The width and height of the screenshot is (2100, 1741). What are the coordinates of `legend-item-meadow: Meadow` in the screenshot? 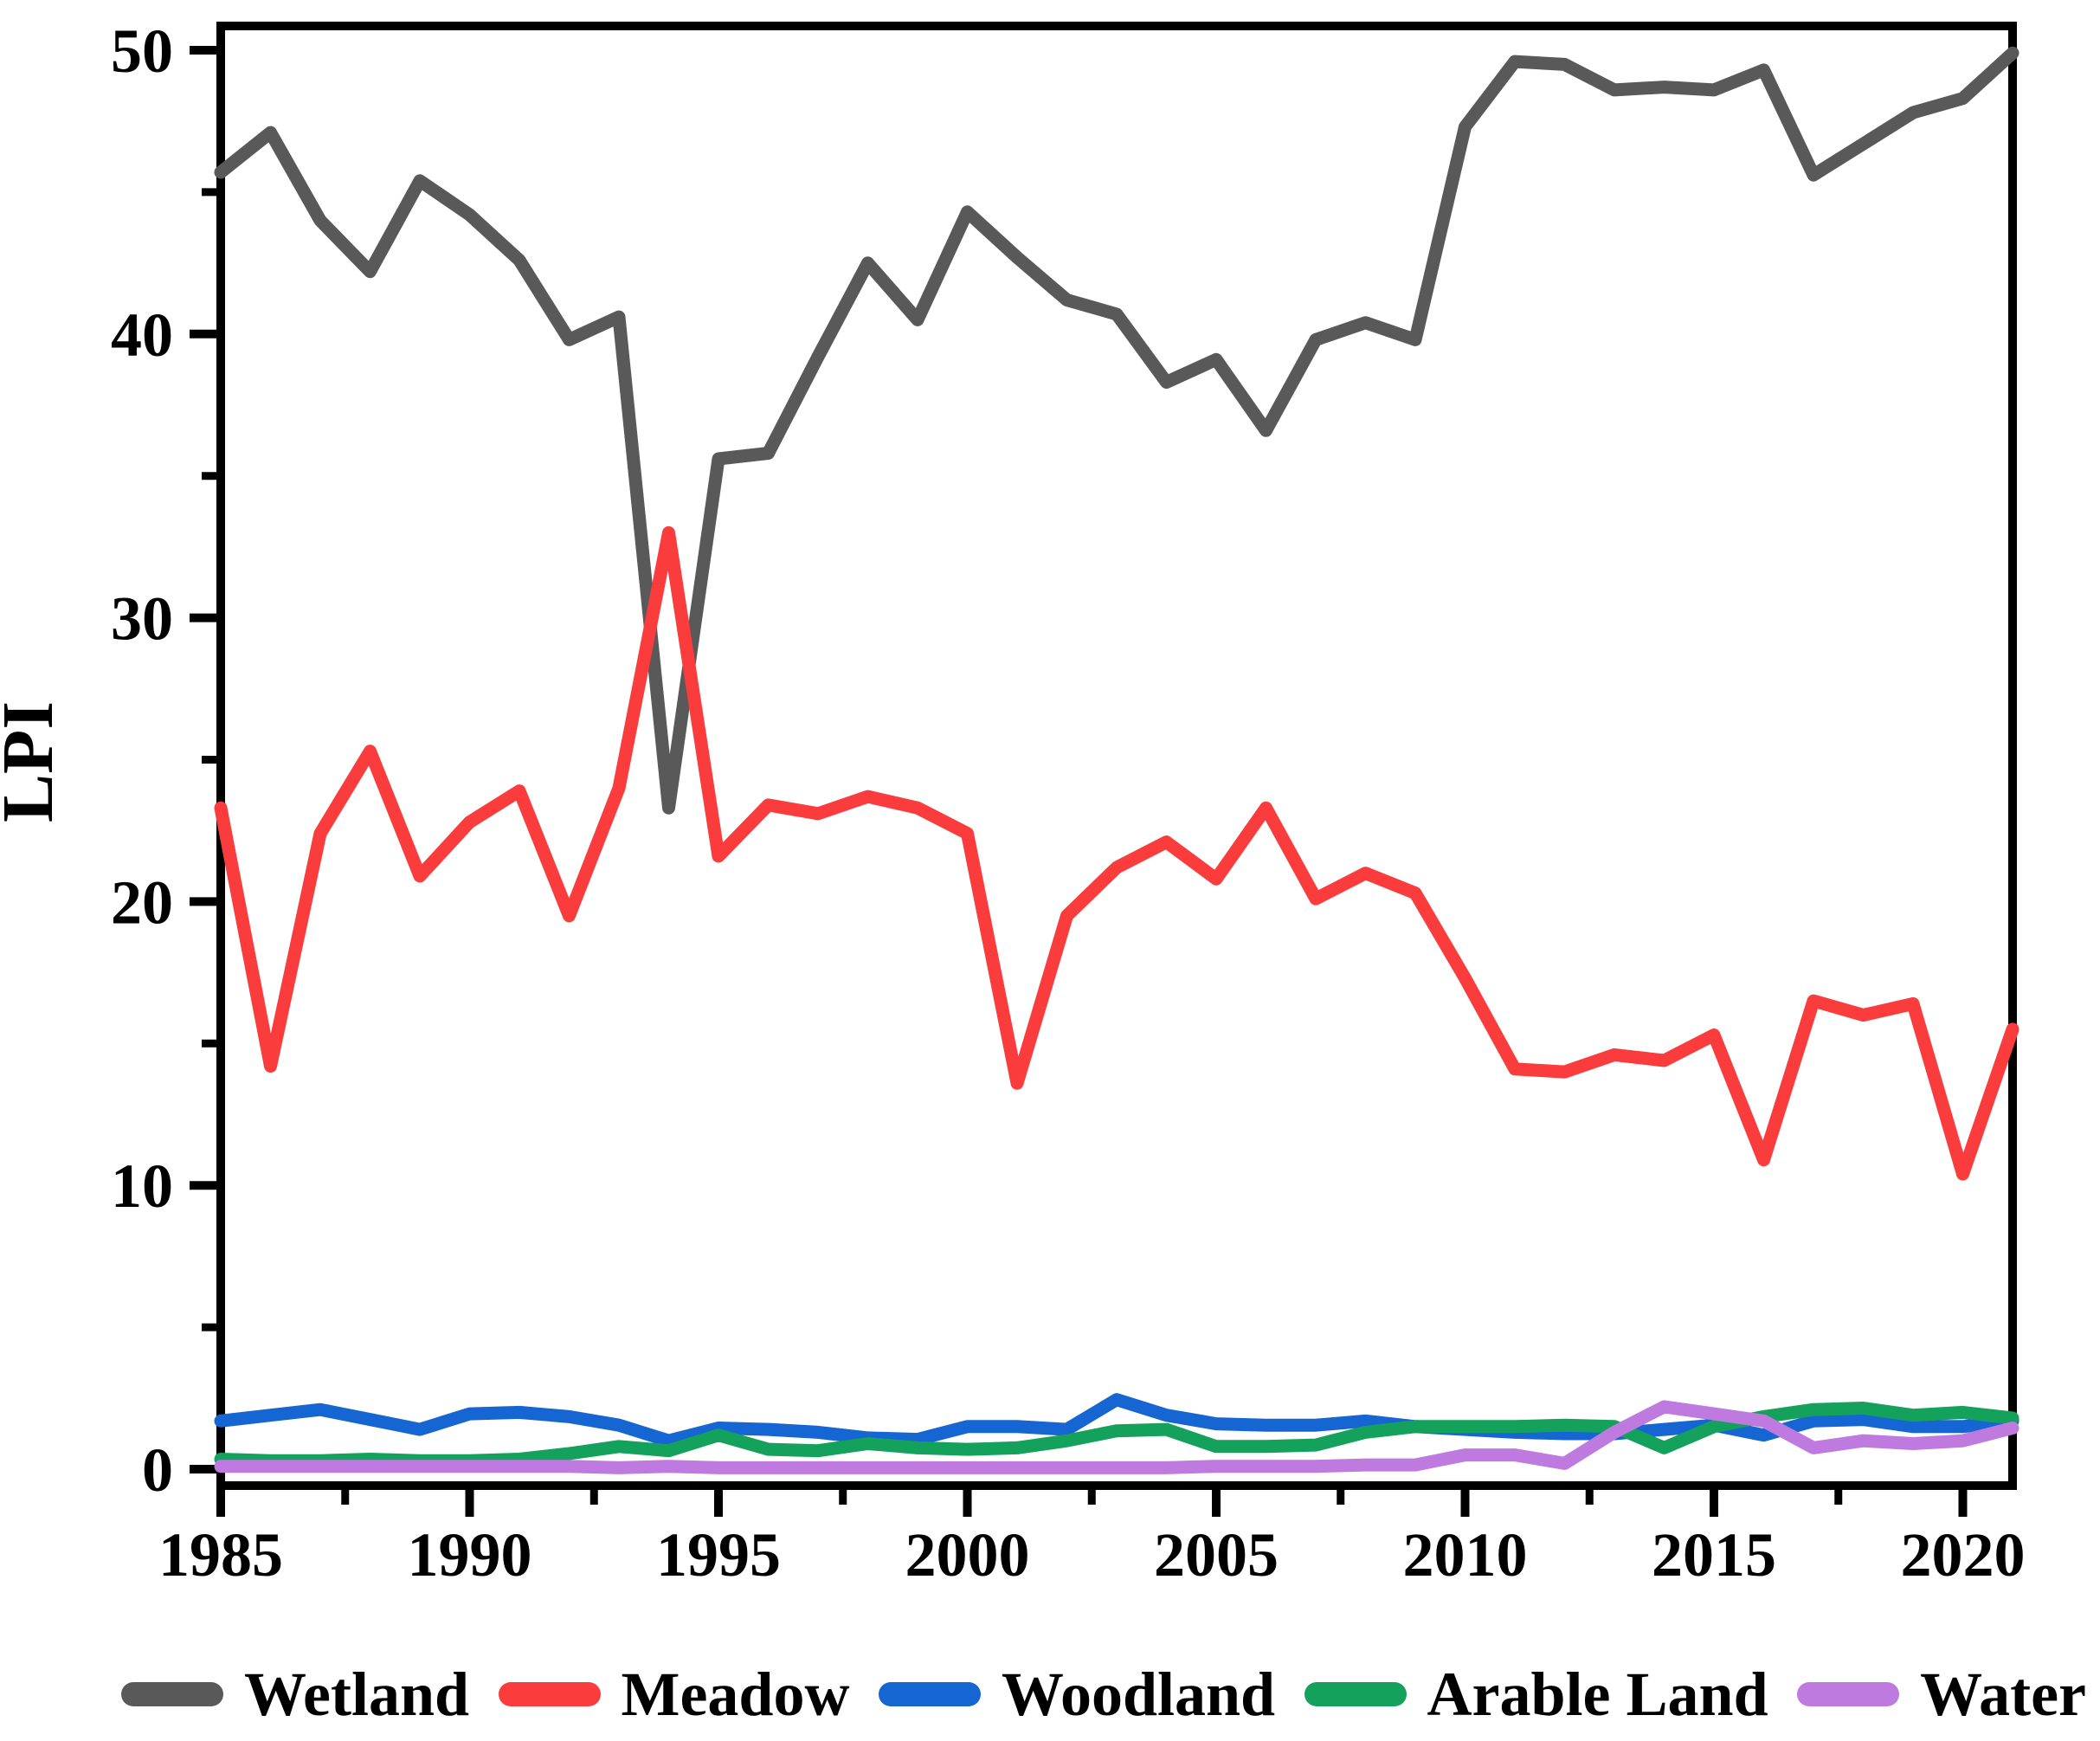 It's located at (674, 1694).